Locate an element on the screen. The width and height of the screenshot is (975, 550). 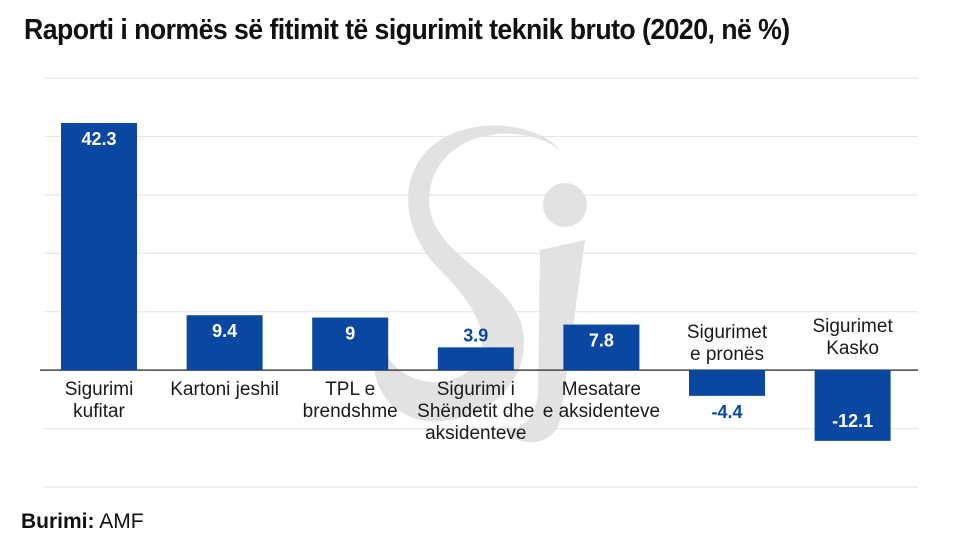
data-label: -12.1 is located at coordinates (852, 421).